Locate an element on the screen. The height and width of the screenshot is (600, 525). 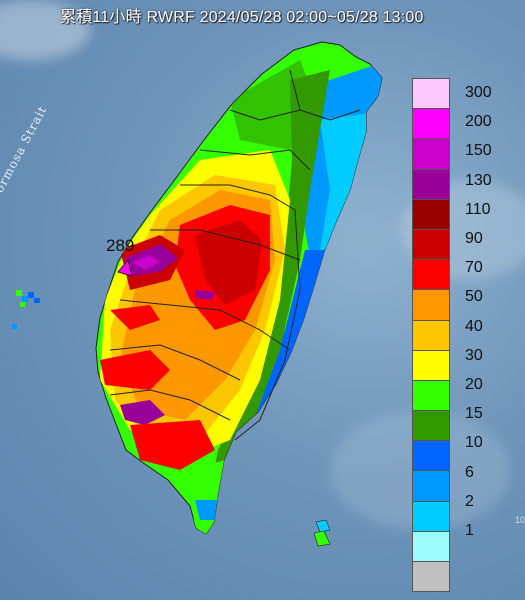
legend-label: 10 is located at coordinates (474, 443).